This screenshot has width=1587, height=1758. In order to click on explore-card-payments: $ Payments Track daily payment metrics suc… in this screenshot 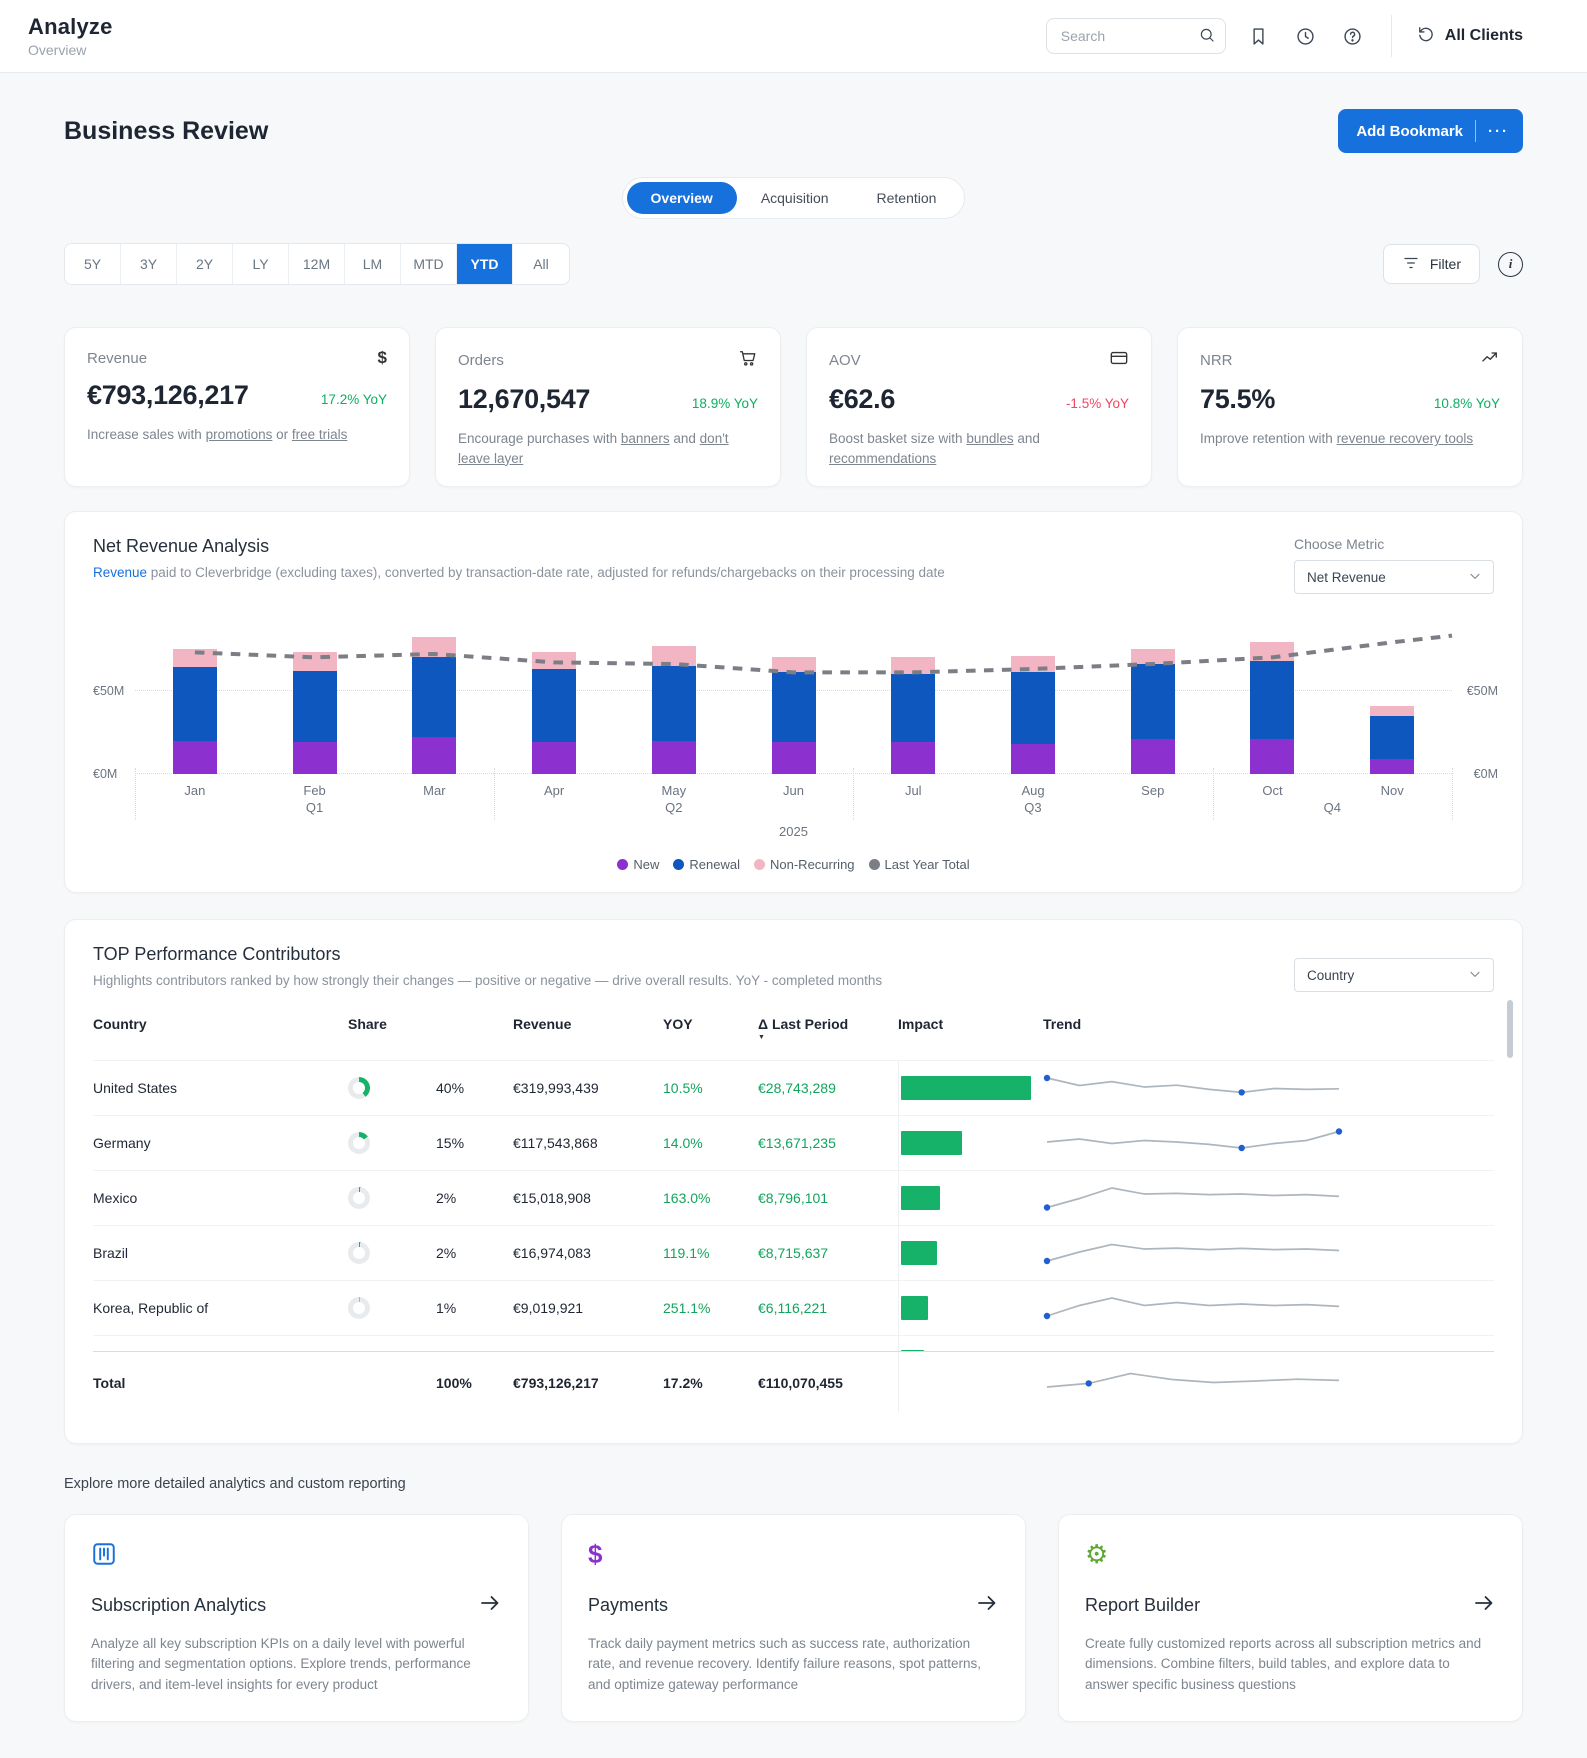, I will do `click(793, 1618)`.